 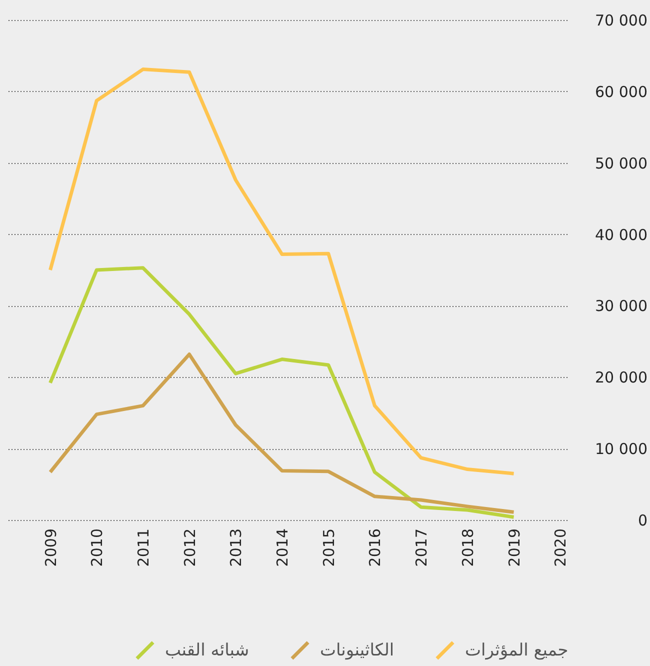 I want to click on legend-label: جميع المؤثرات, so click(x=516, y=650).